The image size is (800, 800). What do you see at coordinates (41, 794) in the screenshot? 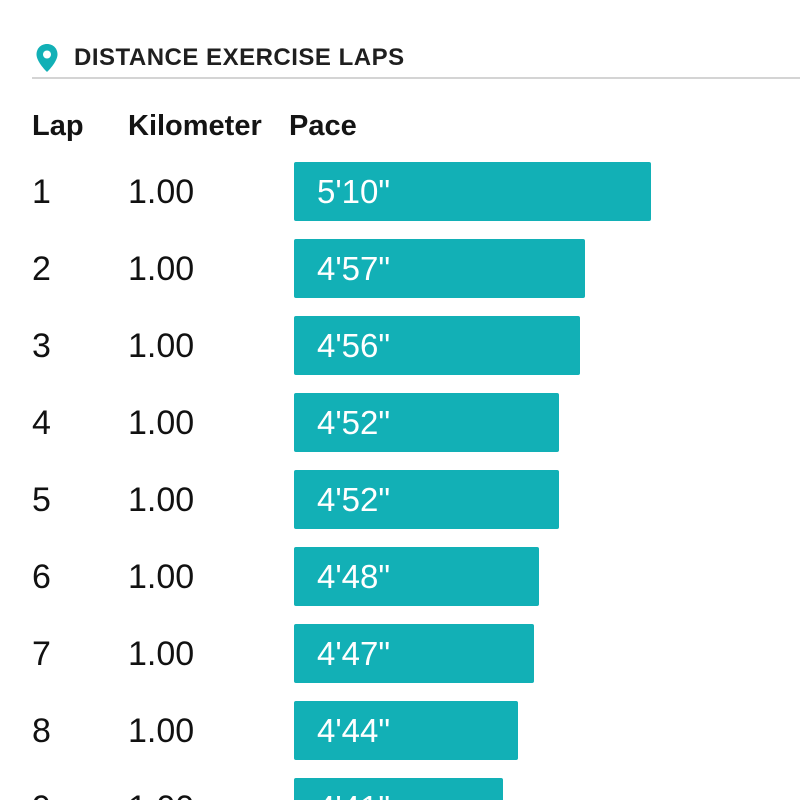
I see `lap-number: 9` at bounding box center [41, 794].